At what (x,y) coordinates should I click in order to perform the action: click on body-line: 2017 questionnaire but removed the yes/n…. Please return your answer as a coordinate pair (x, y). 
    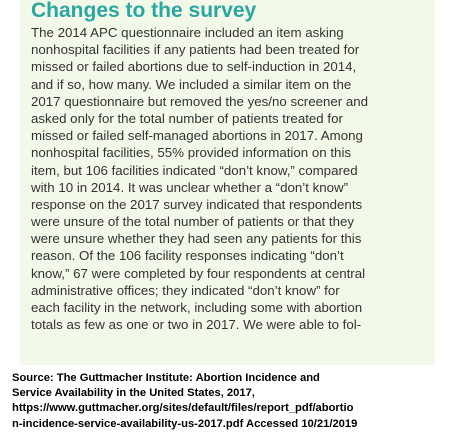
    Looking at the image, I should click on (200, 101).